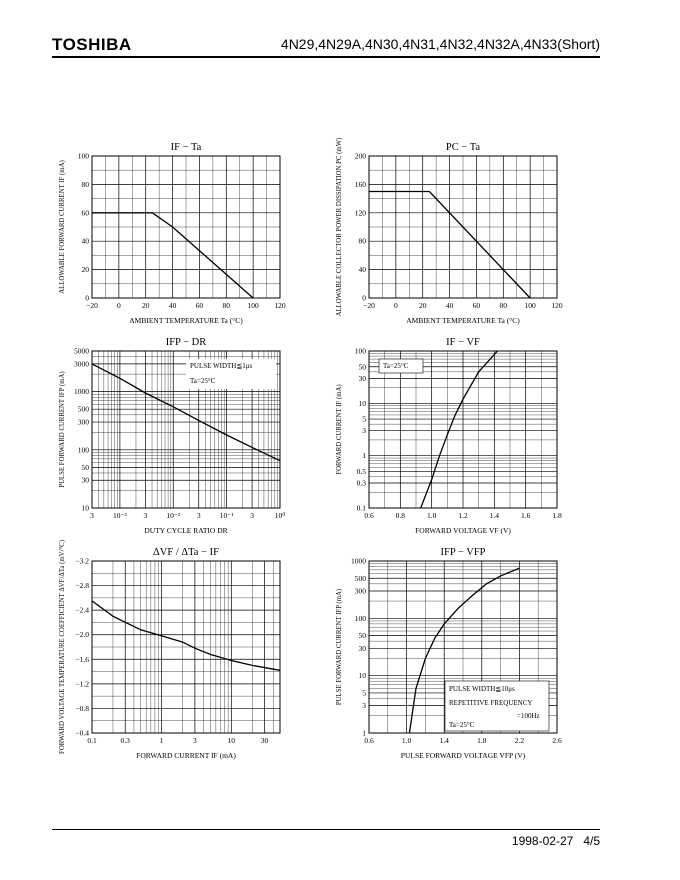 This screenshot has width=680, height=880. What do you see at coordinates (86, 269) in the screenshot?
I see `y-tick-label: 20` at bounding box center [86, 269].